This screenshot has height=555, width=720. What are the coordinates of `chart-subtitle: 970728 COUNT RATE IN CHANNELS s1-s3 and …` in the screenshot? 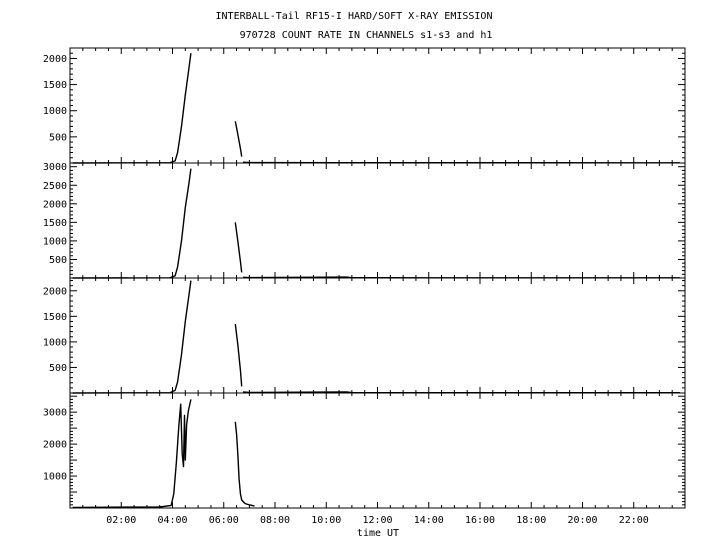 It's located at (366, 35).